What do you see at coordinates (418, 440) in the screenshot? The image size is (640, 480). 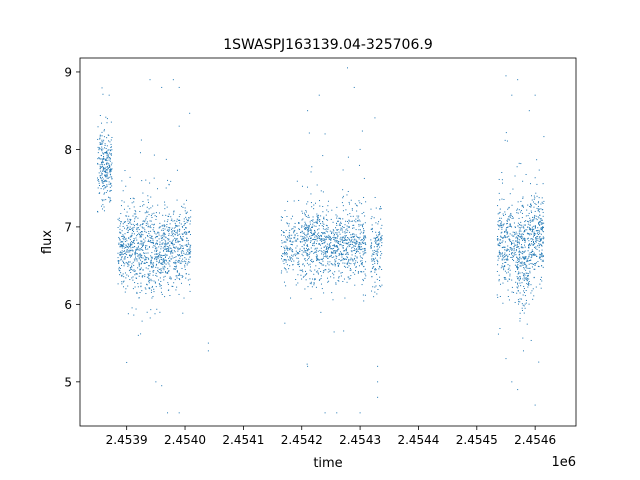 I see `x-tick-label: 2.4544` at bounding box center [418, 440].